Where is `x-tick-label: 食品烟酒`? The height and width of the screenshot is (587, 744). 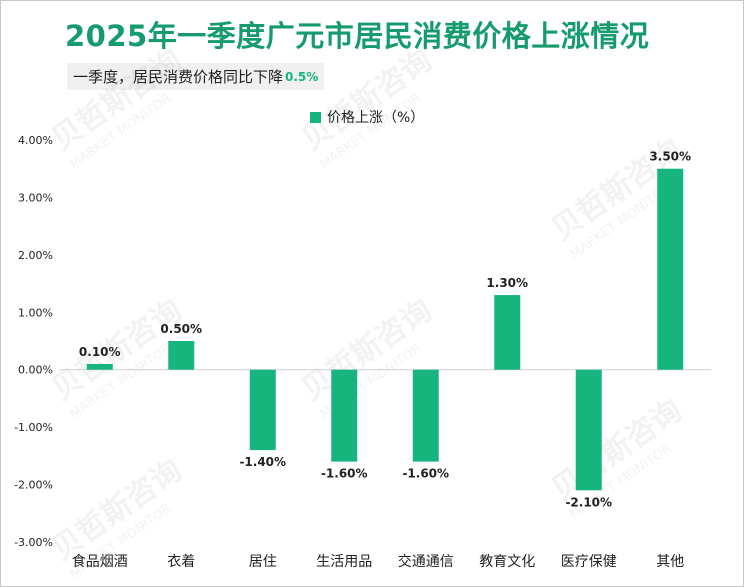
x-tick-label: 食品烟酒 is located at coordinates (100, 561).